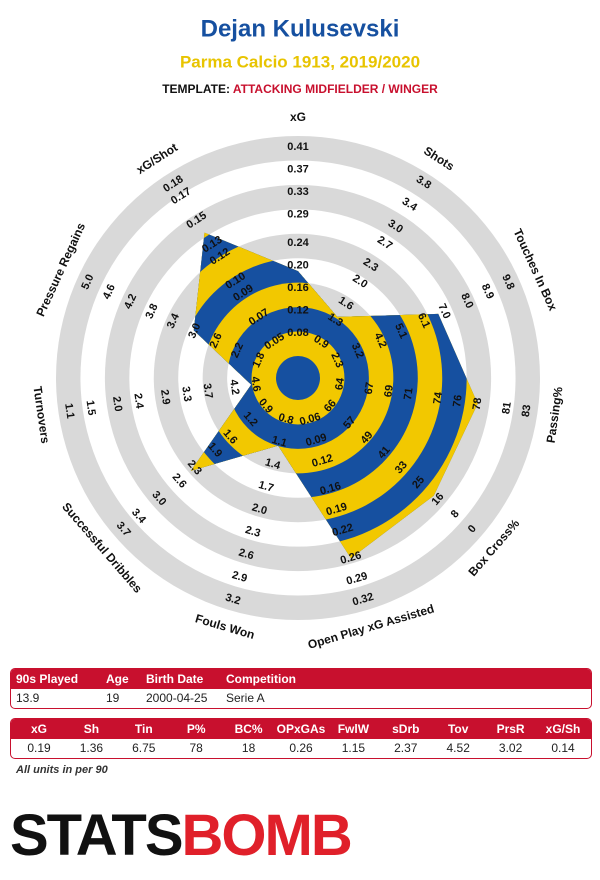  Describe the element at coordinates (458, 748) in the screenshot. I see `data-cell: 4.52` at that location.